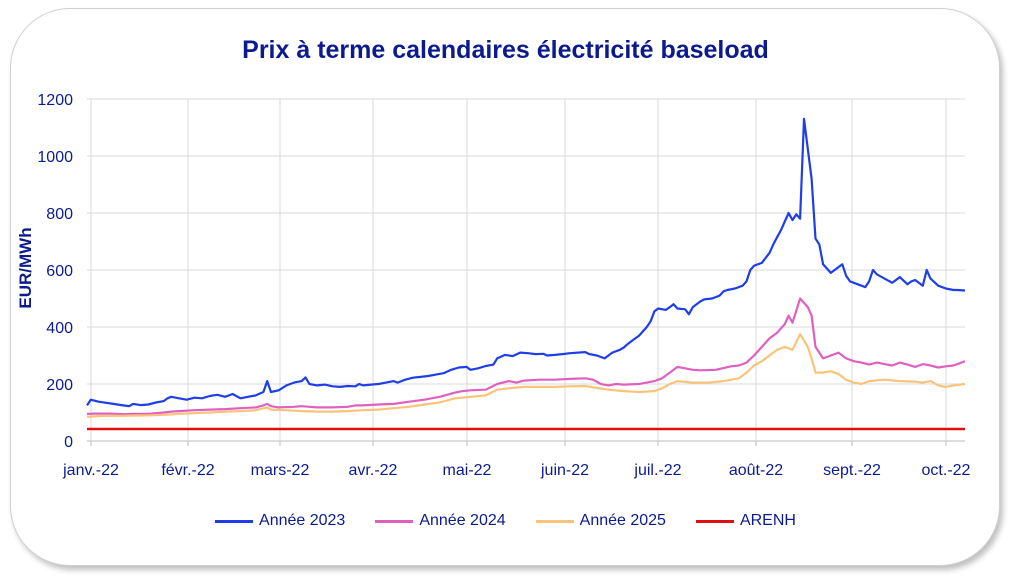  Describe the element at coordinates (302, 520) in the screenshot. I see `legend-label: Année 2023` at that location.